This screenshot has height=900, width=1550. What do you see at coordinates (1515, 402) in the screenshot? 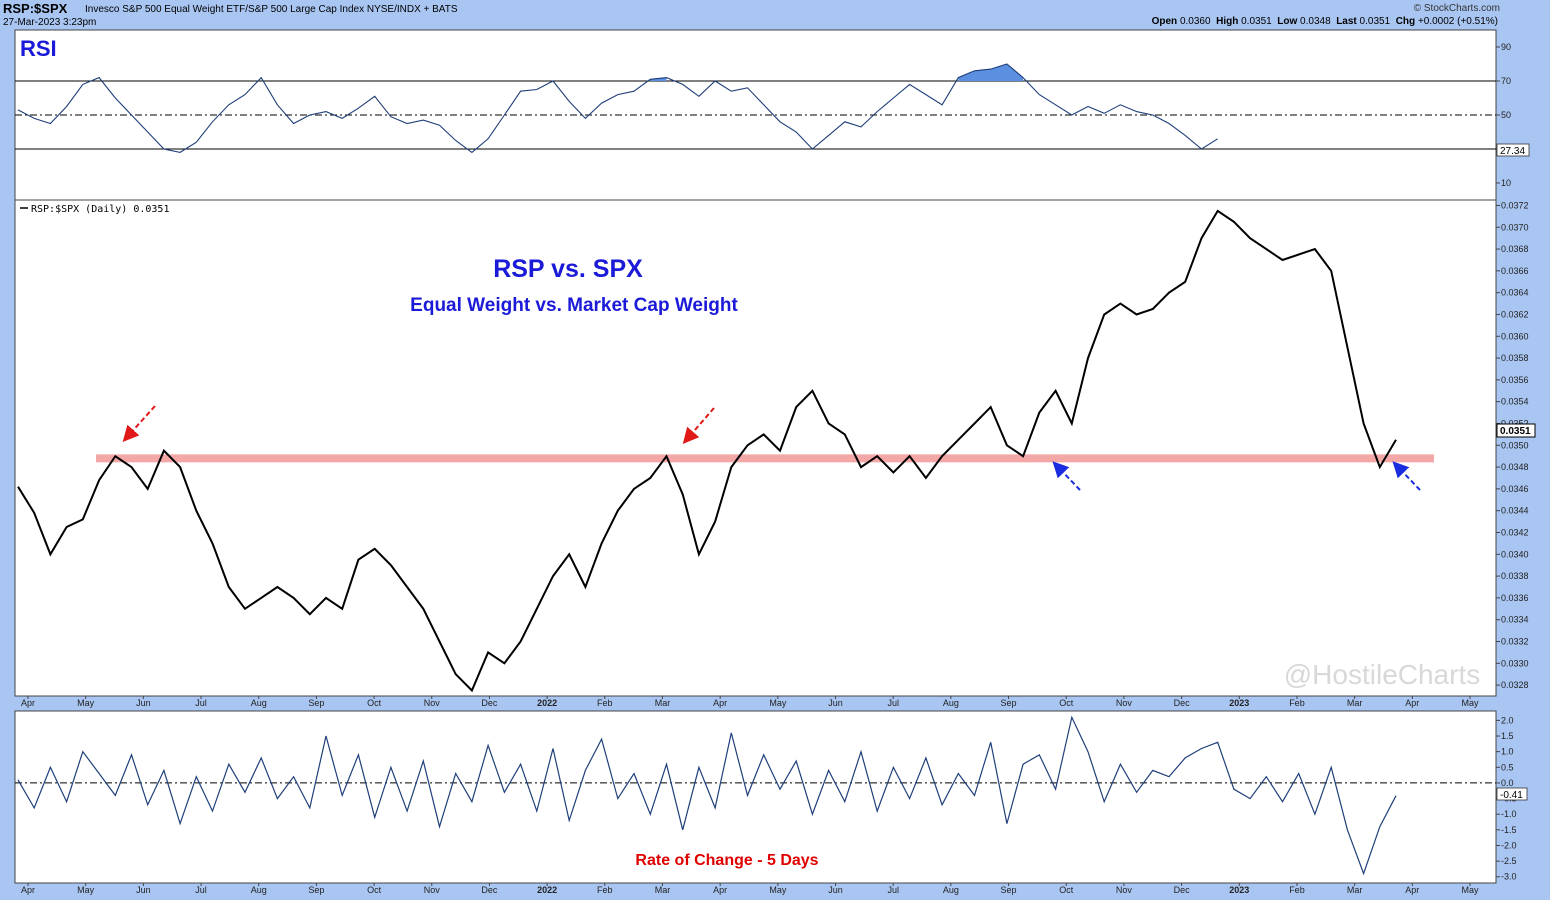
I see `price-tick-label: 0.0354` at bounding box center [1515, 402].